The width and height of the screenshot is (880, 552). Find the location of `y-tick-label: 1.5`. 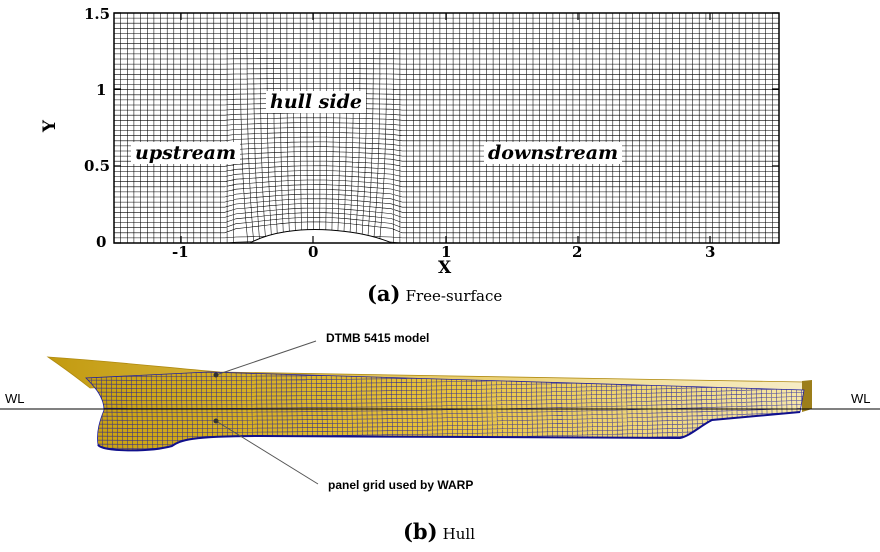

y-tick-label: 1.5 is located at coordinates (97, 14).